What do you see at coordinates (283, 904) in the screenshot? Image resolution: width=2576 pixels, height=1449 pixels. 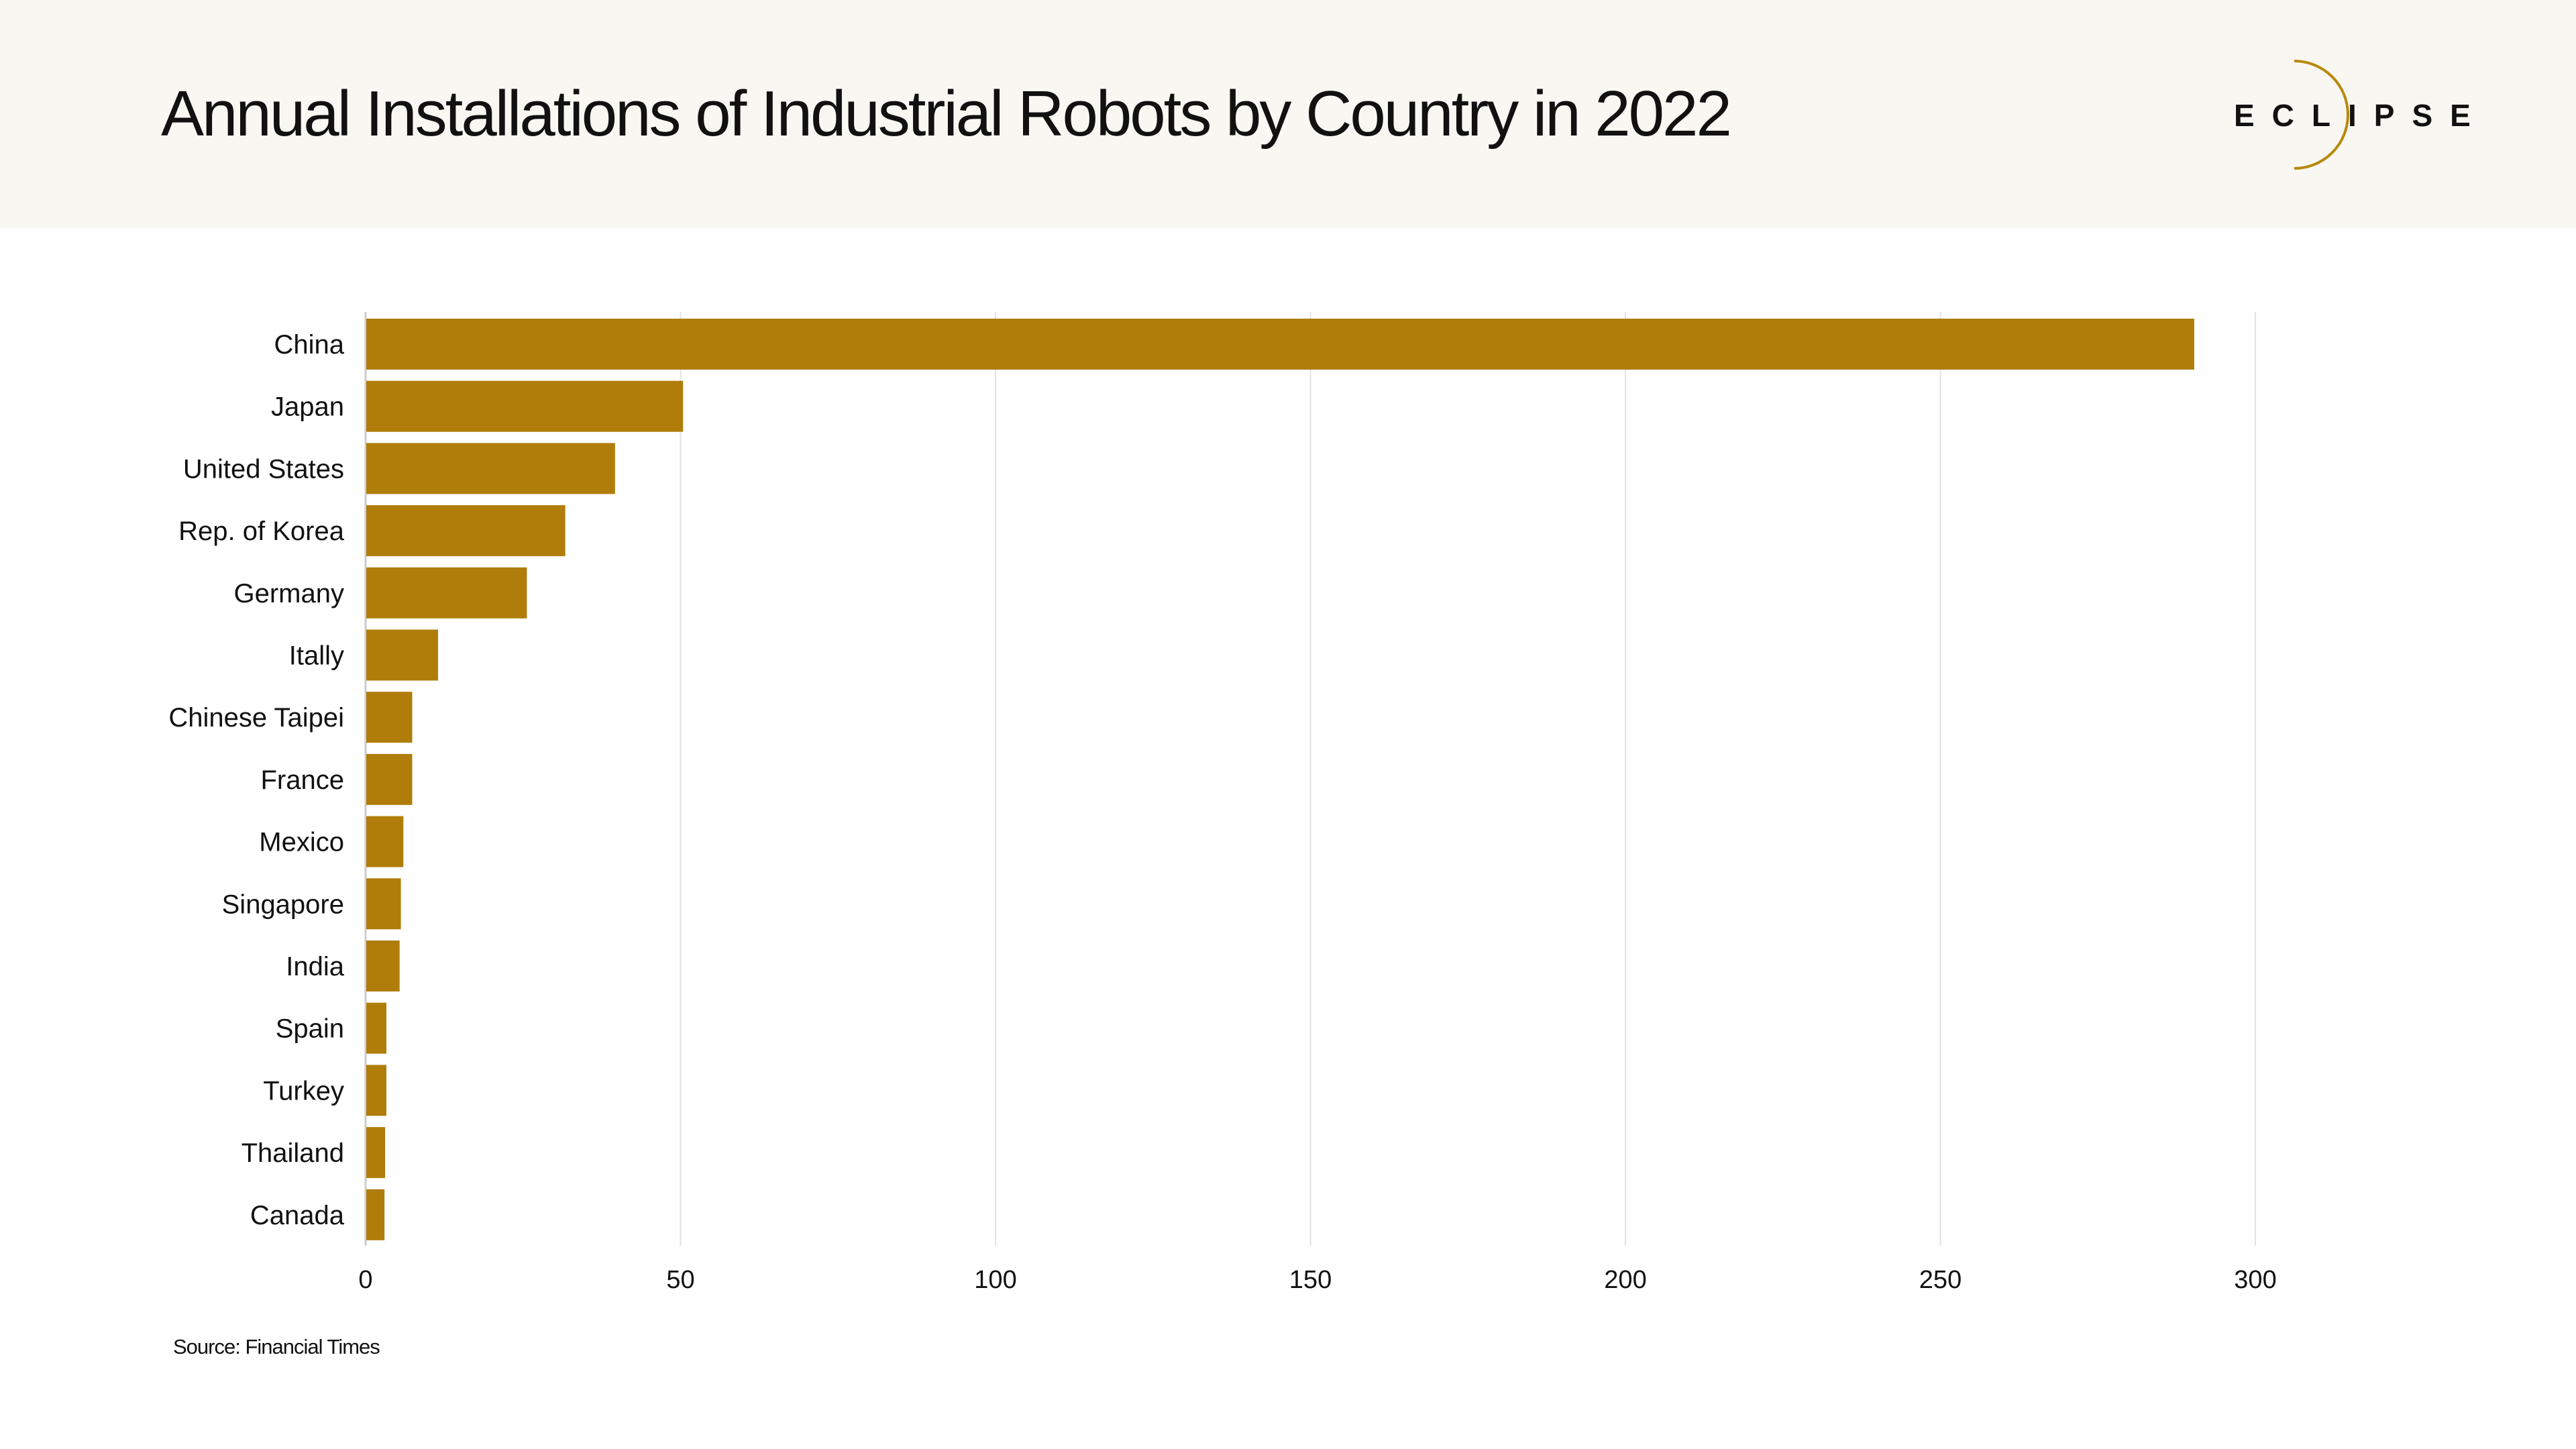 I see `category-label-singapore: Singapore` at bounding box center [283, 904].